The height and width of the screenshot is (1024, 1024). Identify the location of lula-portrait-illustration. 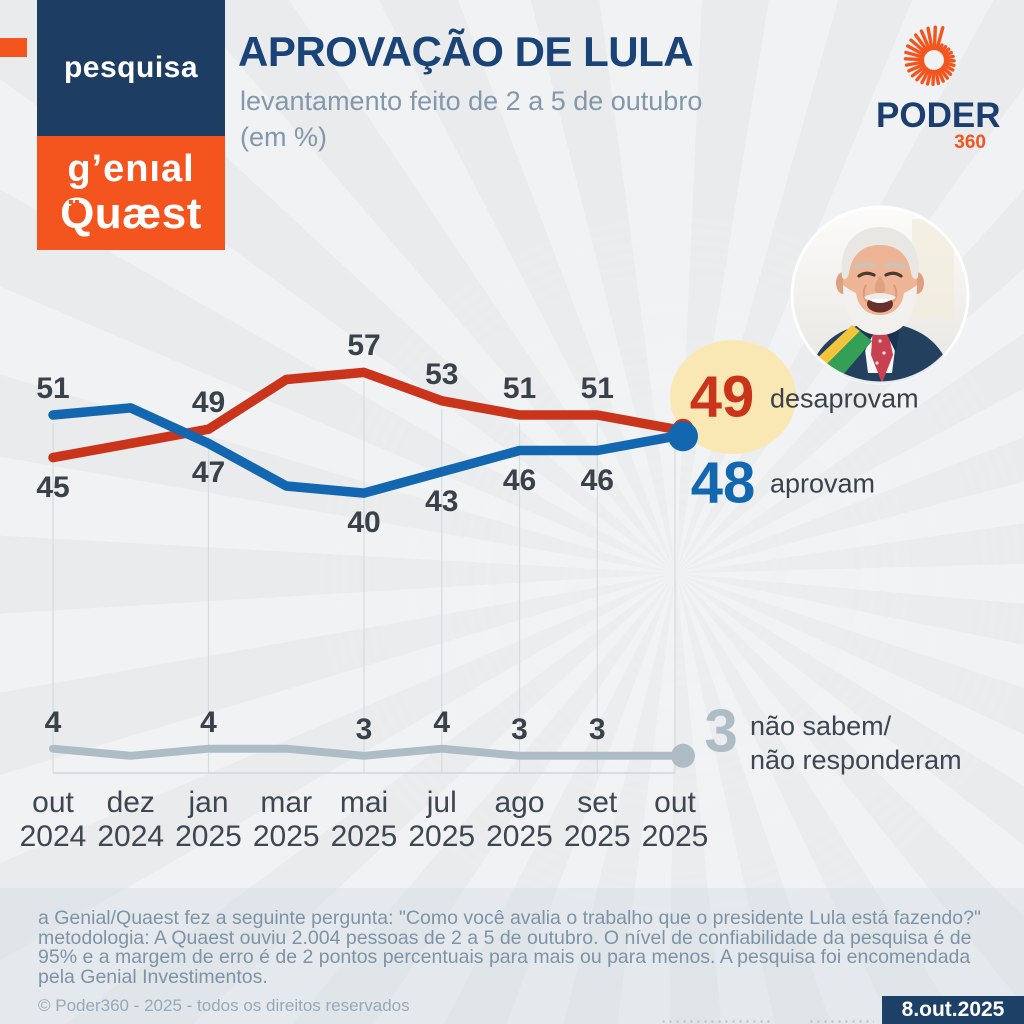
(880, 295).